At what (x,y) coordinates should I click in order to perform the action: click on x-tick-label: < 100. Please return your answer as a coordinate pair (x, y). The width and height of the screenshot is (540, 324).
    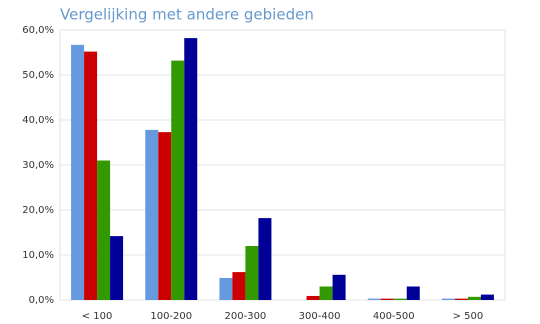
    Looking at the image, I should click on (97, 315).